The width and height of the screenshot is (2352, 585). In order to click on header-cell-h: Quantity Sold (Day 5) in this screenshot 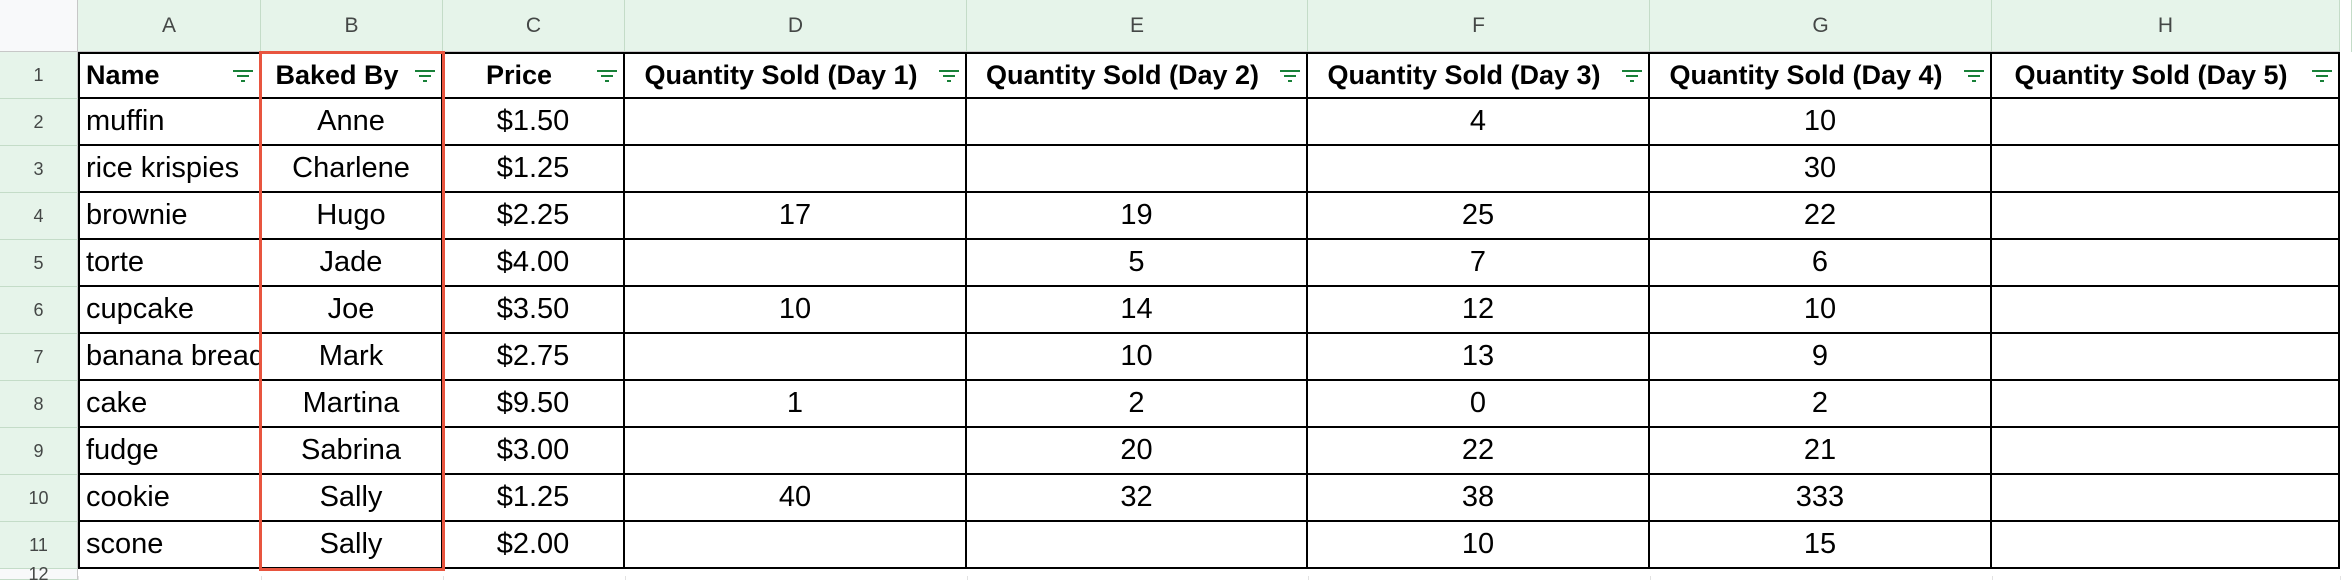, I will do `click(2166, 75)`.